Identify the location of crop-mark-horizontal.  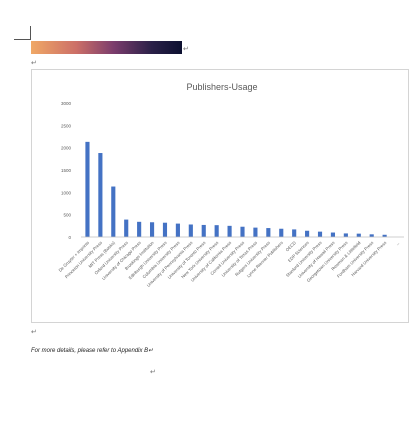
(22, 39).